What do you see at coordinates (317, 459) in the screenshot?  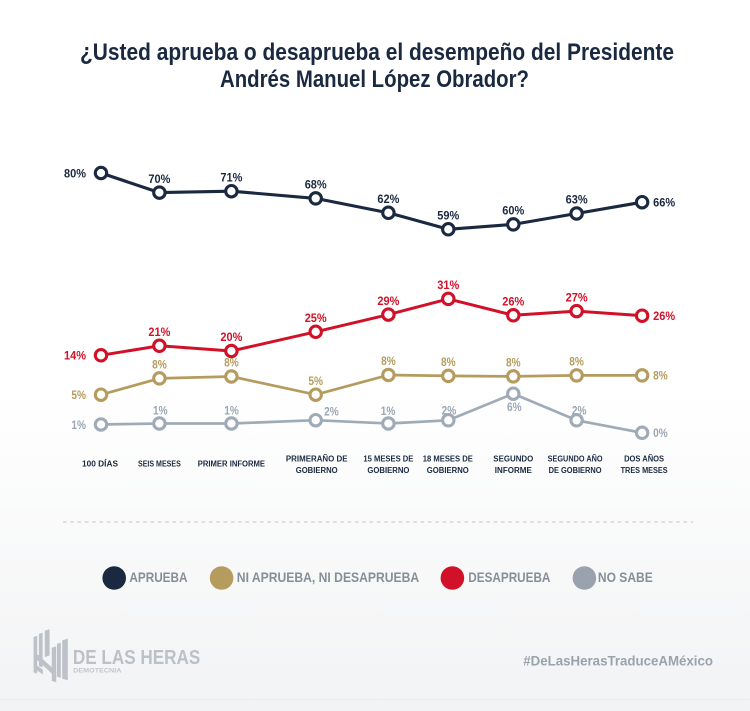 I see `svg-text: PRIMERAÑO DE` at bounding box center [317, 459].